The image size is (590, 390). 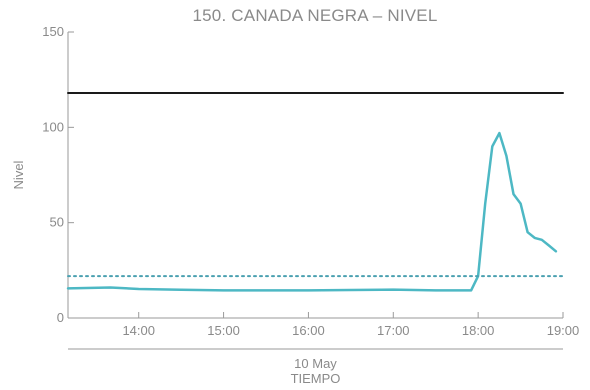 I want to click on y-tick-label: 150, so click(x=53, y=31).